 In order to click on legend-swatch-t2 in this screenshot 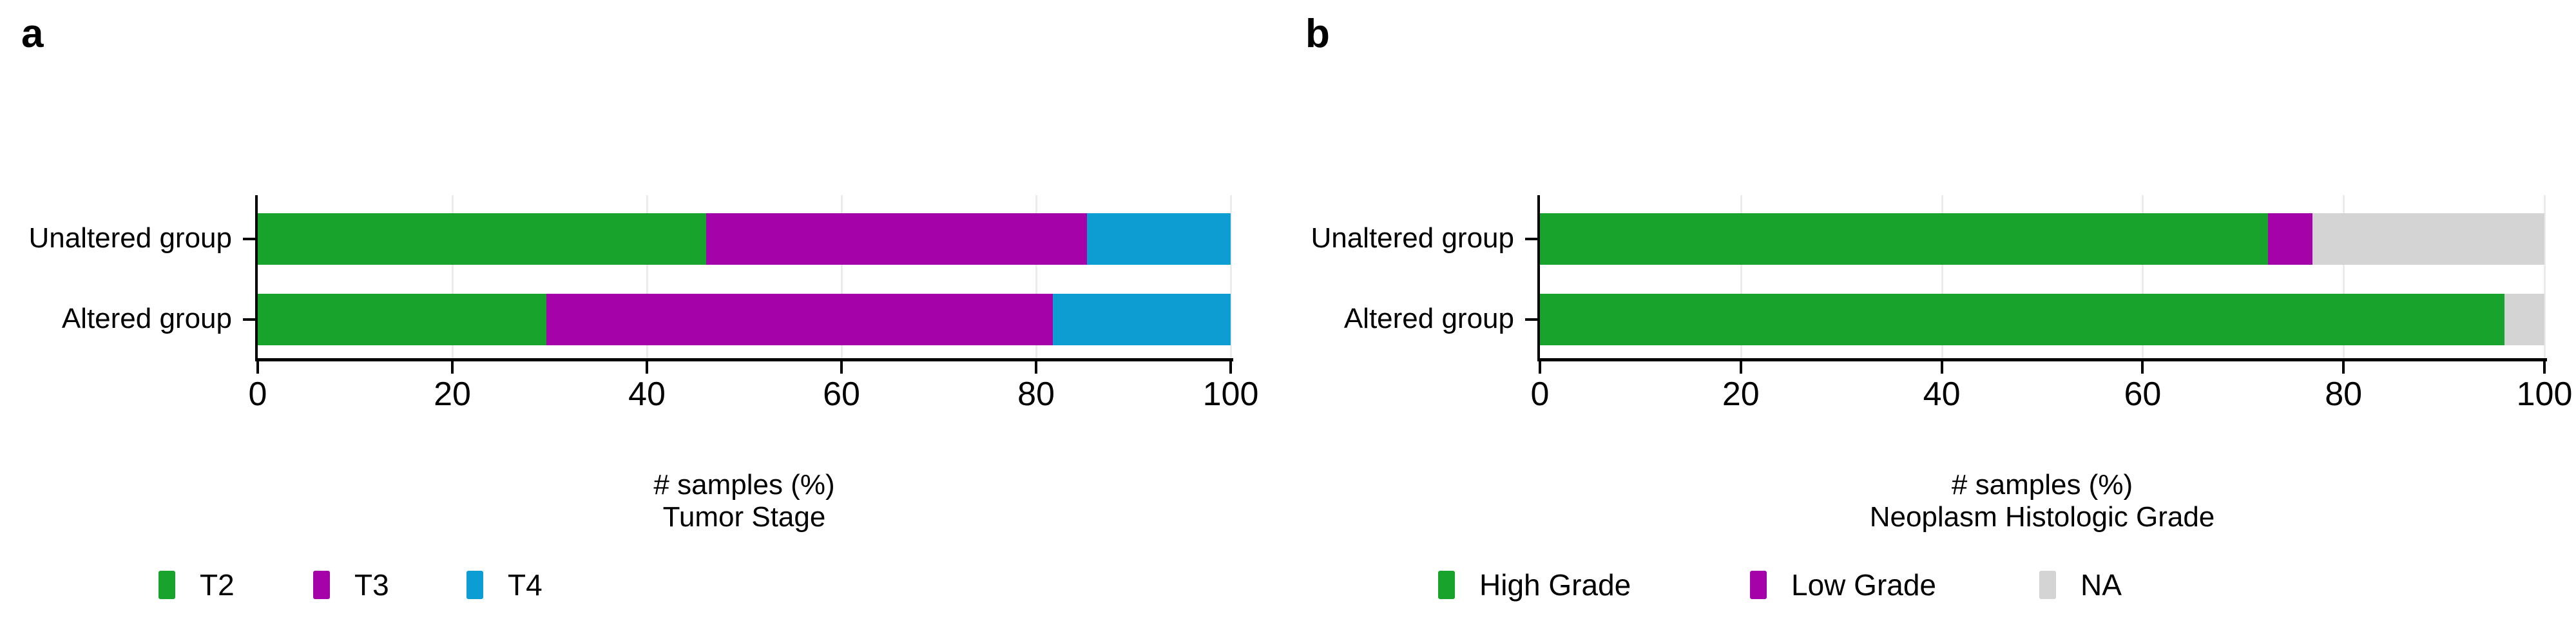, I will do `click(167, 585)`.